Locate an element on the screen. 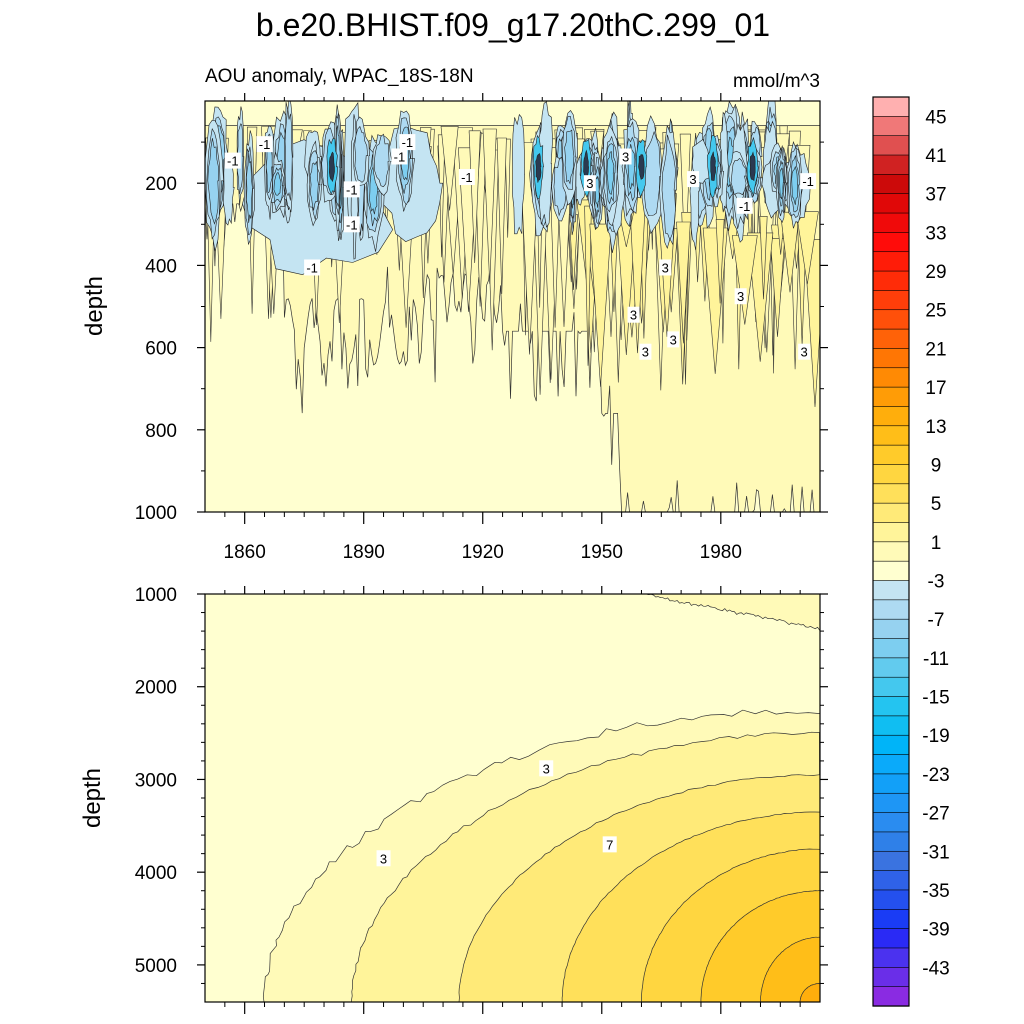  colorbar-tick-label: 17 is located at coordinates (935, 388).